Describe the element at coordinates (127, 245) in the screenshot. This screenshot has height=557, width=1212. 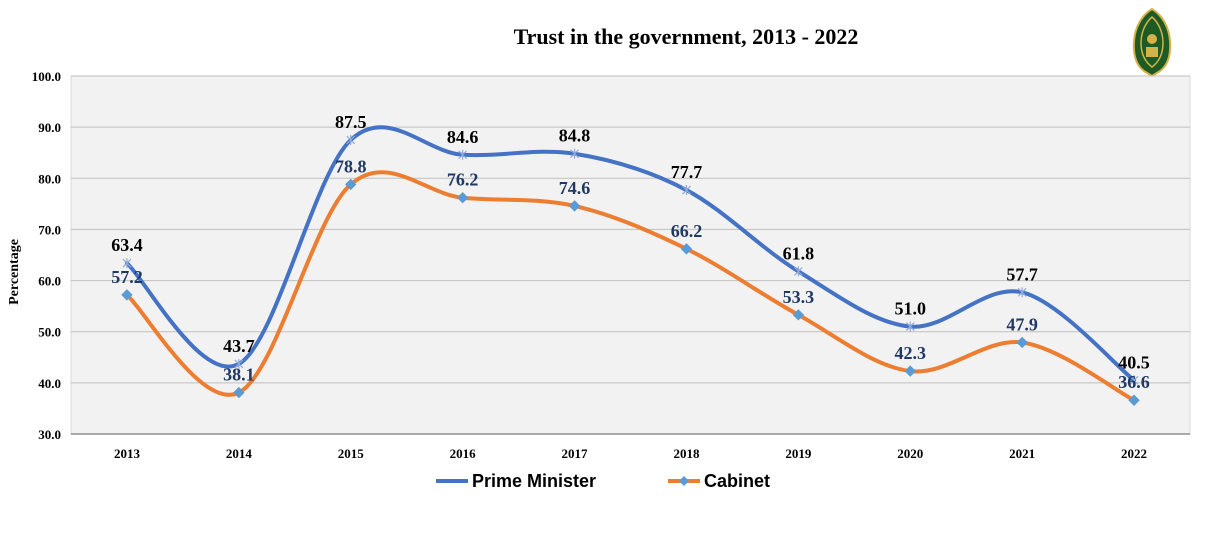
I see `data-label-prime-minister: 63.4` at that location.